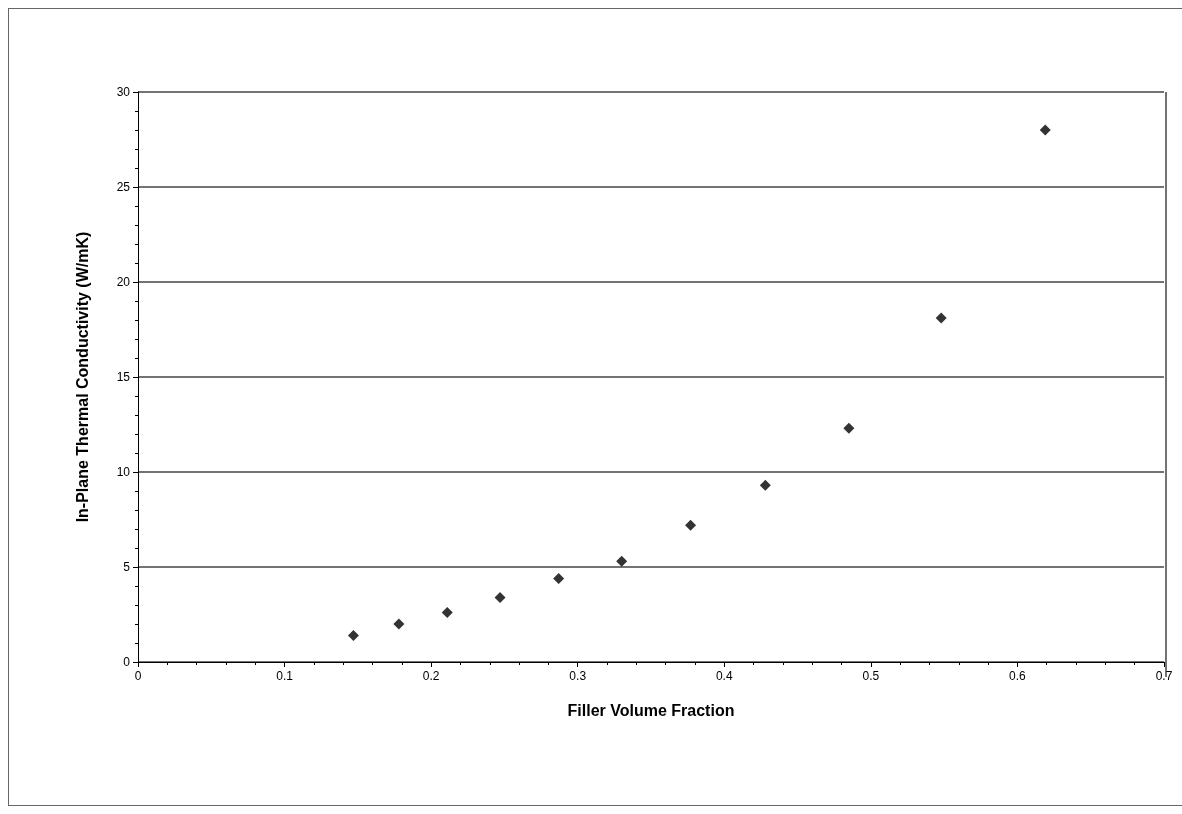 The image size is (1182, 814). What do you see at coordinates (578, 676) in the screenshot?
I see `x-tick-label: 0.3` at bounding box center [578, 676].